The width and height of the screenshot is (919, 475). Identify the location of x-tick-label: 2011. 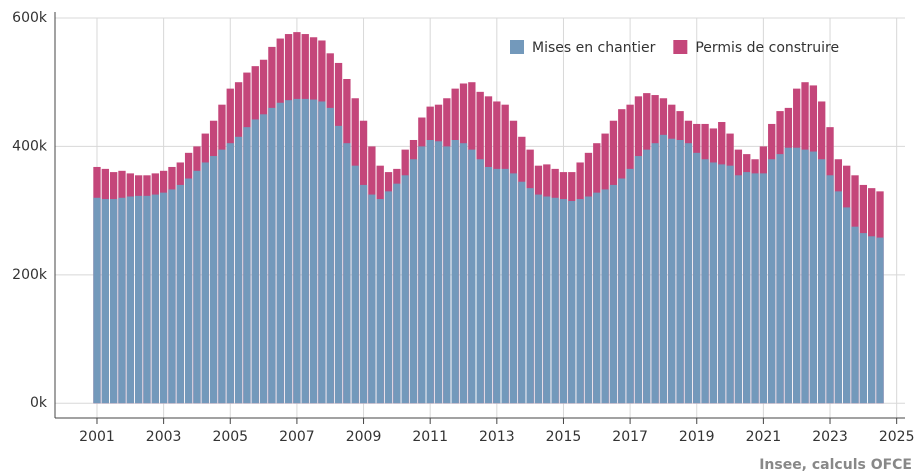
(430, 437).